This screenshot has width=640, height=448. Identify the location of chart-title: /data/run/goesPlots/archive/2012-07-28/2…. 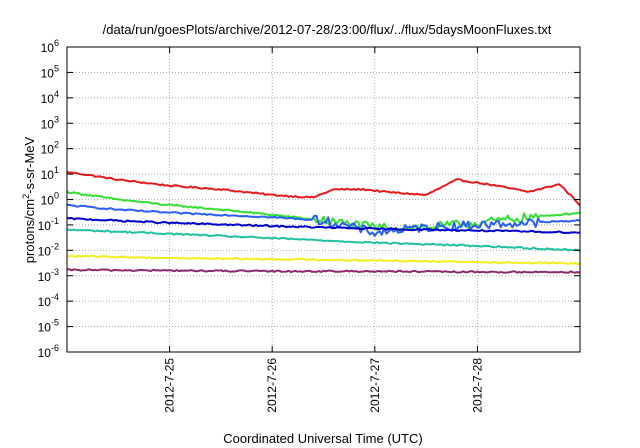
(327, 29).